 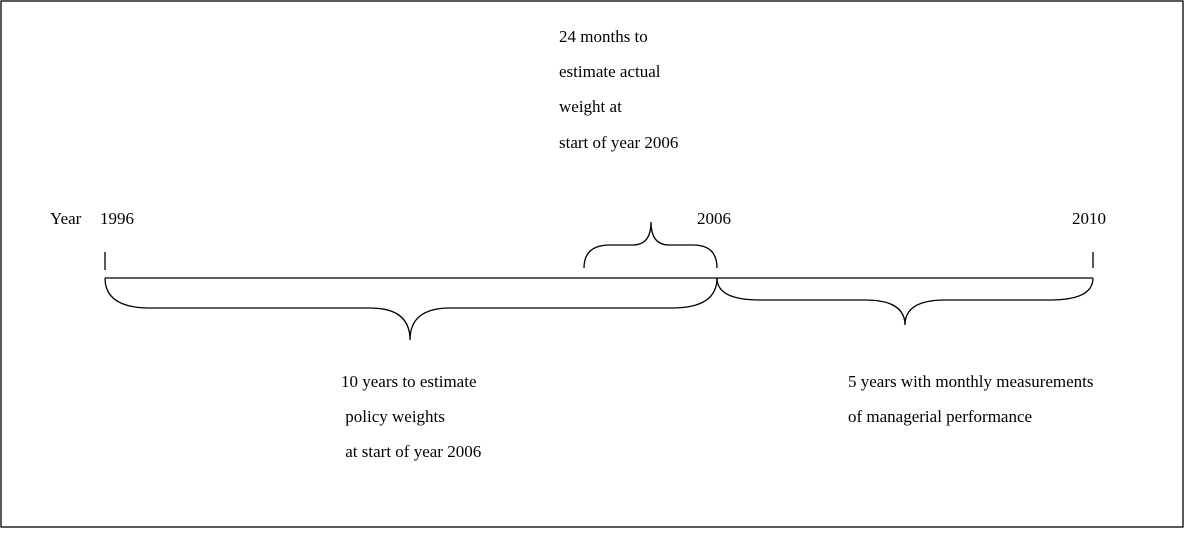 What do you see at coordinates (610, 71) in the screenshot?
I see `annotation-line: estimate actual` at bounding box center [610, 71].